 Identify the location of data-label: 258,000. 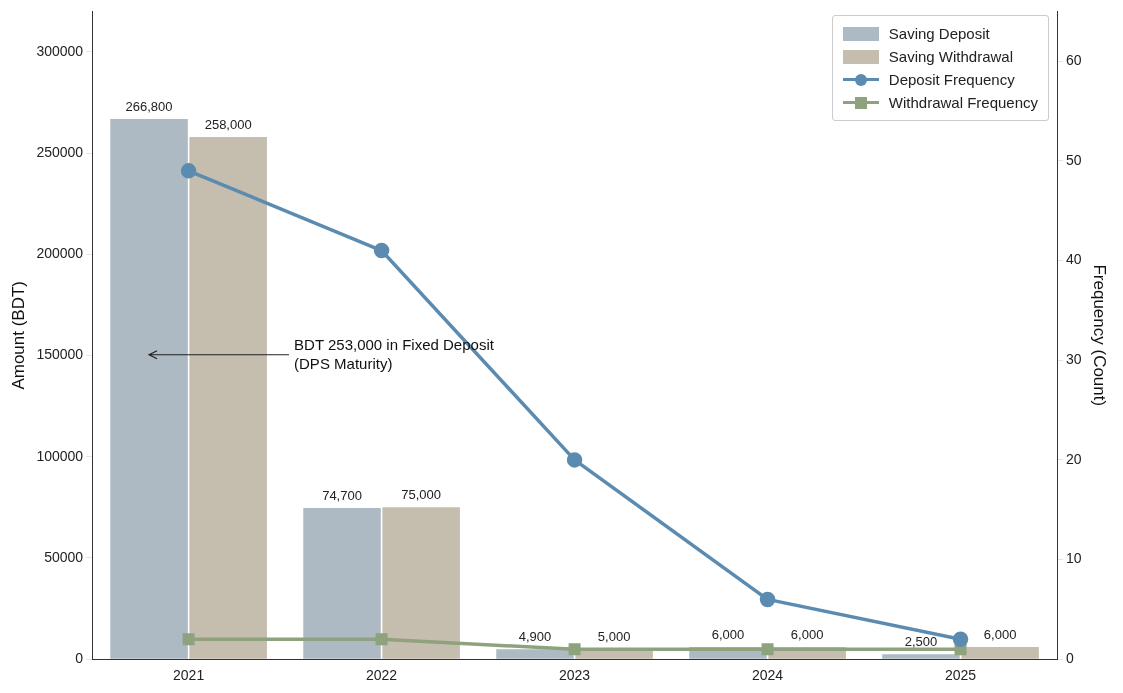
(228, 124).